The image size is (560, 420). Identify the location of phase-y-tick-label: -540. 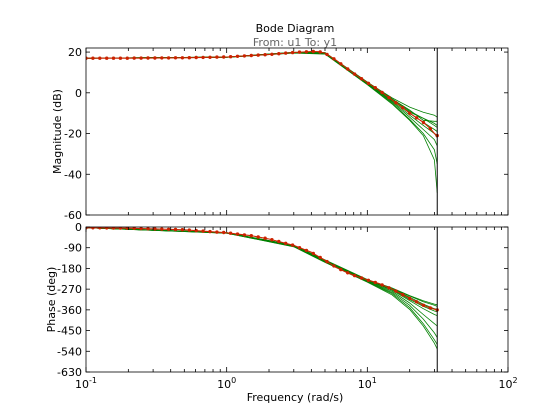
(69, 351).